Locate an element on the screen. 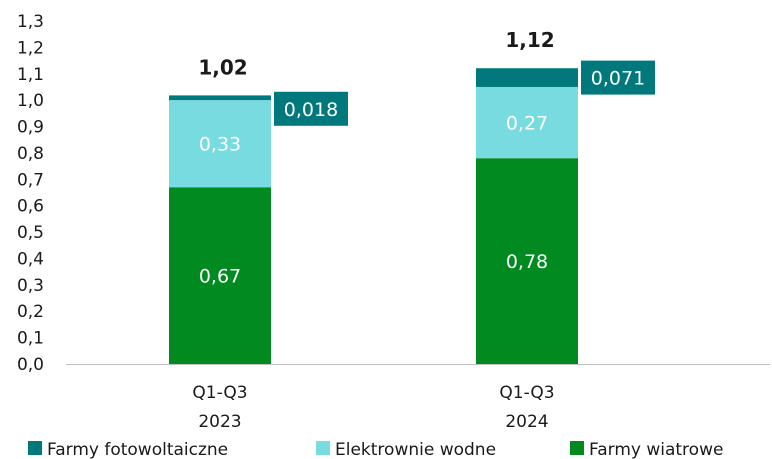 The image size is (772, 459). data-label: 0,018 is located at coordinates (311, 110).